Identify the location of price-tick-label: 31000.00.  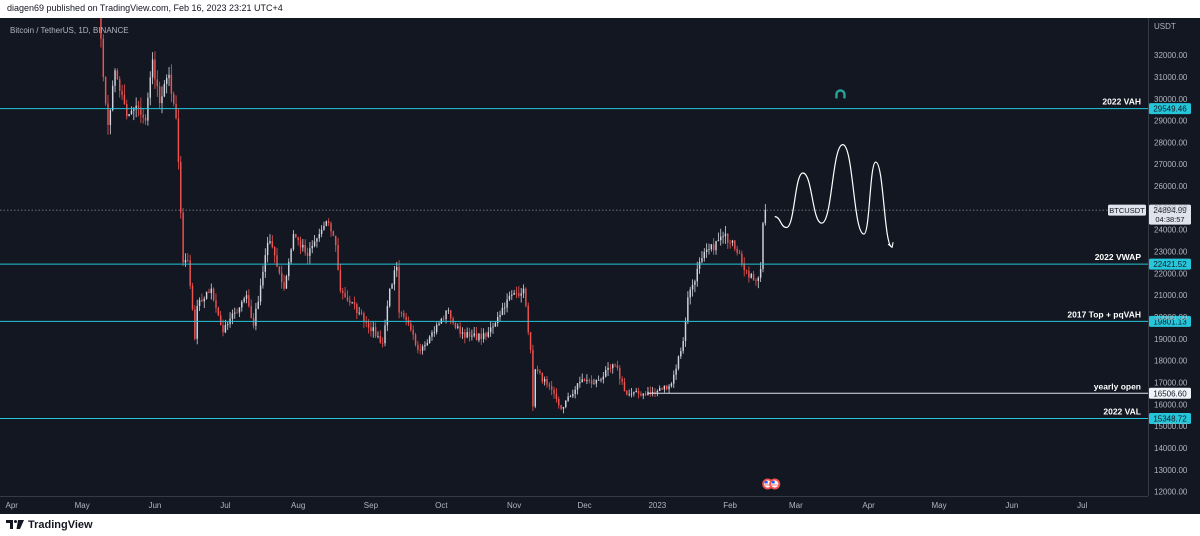
(1171, 77).